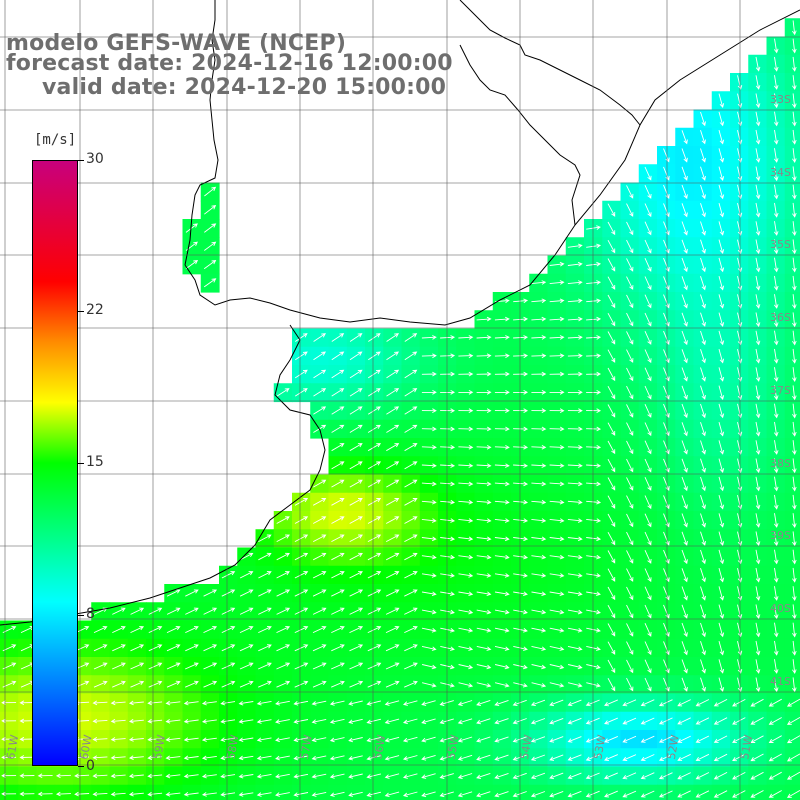  What do you see at coordinates (244, 87) in the screenshot?
I see `valid-date: valid date: 2024-12-20 15:00:00` at bounding box center [244, 87].